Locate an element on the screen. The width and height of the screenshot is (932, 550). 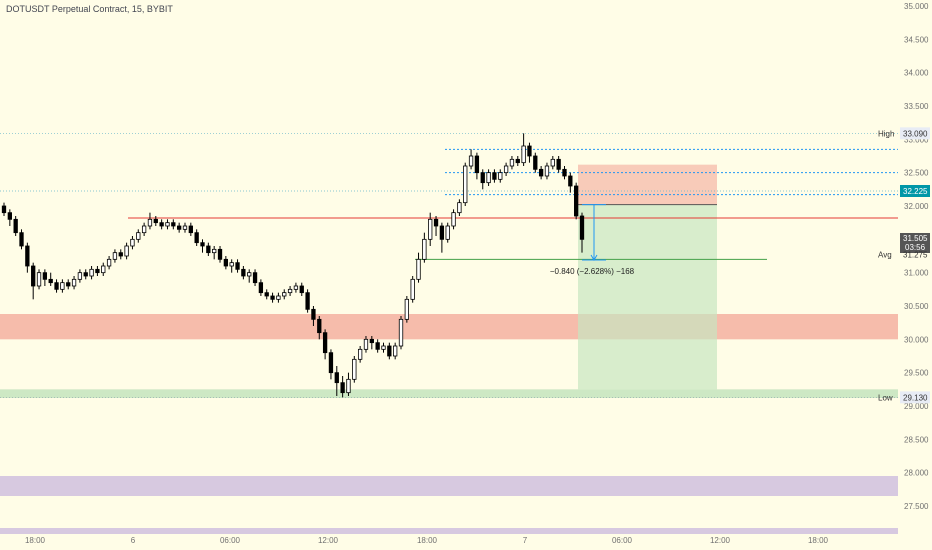
marker-value: 33.090 is located at coordinates (915, 133).